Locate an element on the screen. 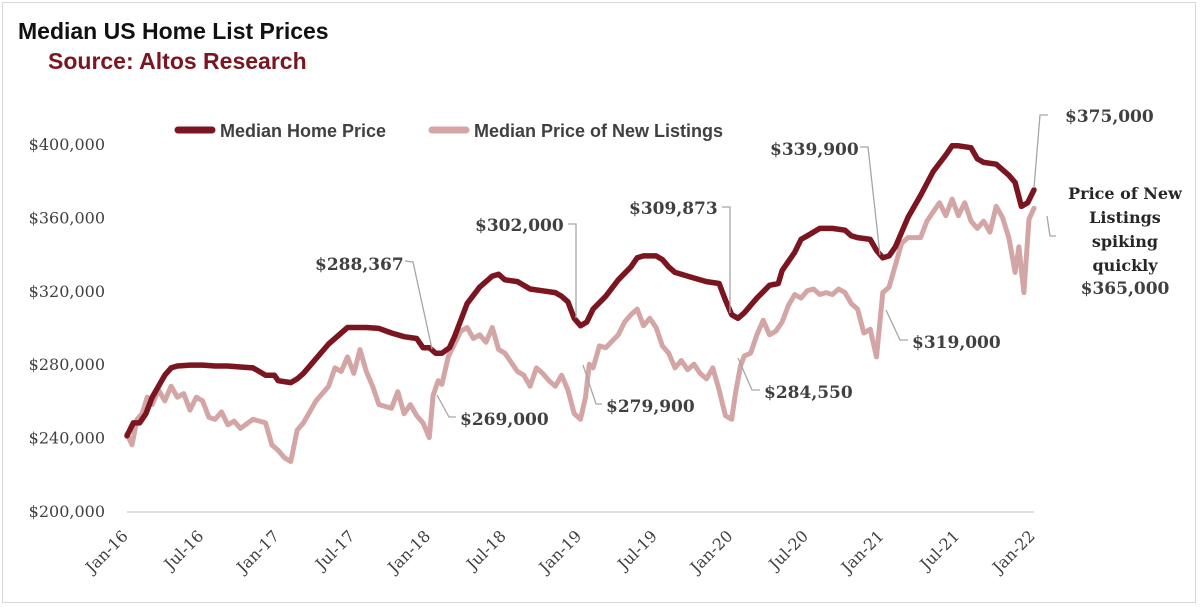 Image resolution: width=1200 pixels, height=607 pixels. x-tick-label: Jan-22 is located at coordinates (1013, 552).